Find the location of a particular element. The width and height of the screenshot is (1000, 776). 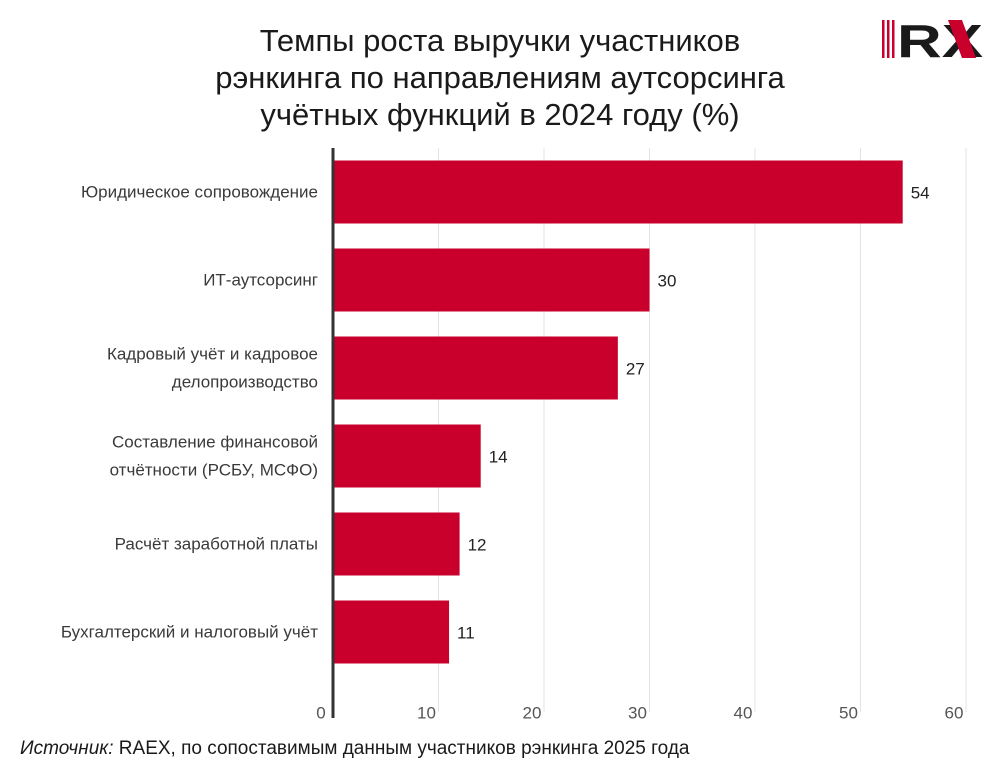

category-label: ИТ-аутсорсинг is located at coordinates (260, 280).